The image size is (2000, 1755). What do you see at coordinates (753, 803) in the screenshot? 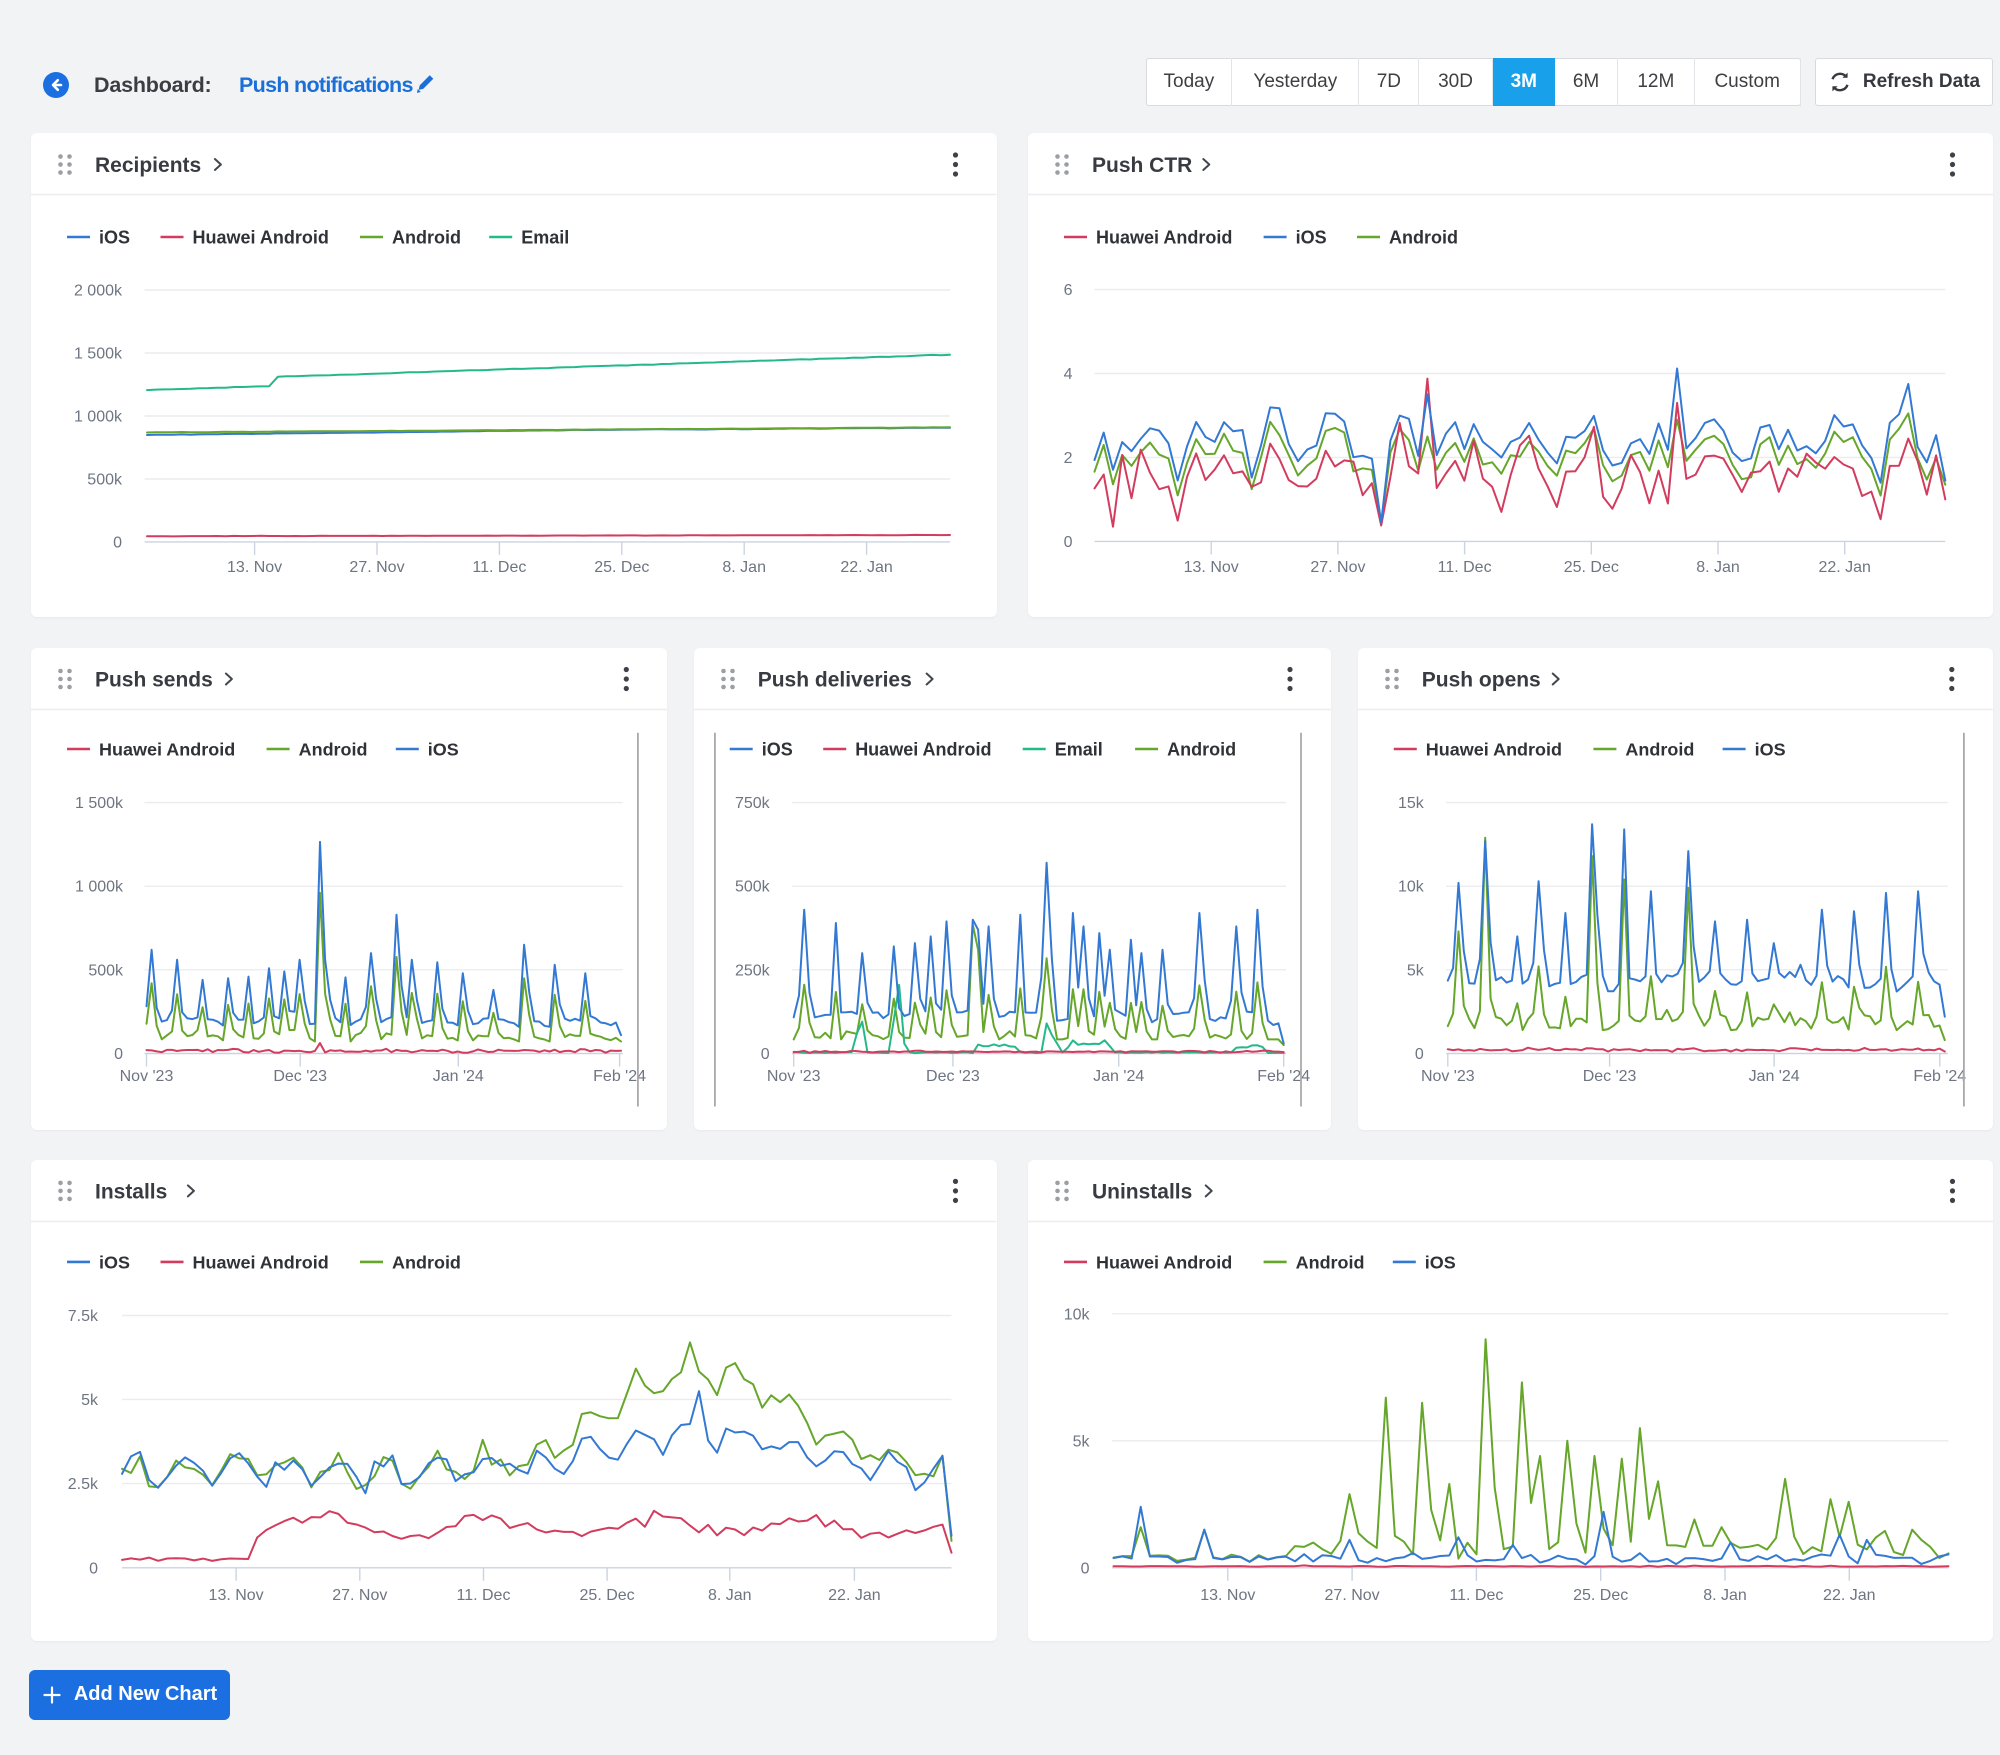
I see `svg-text: 750k` at bounding box center [753, 803].